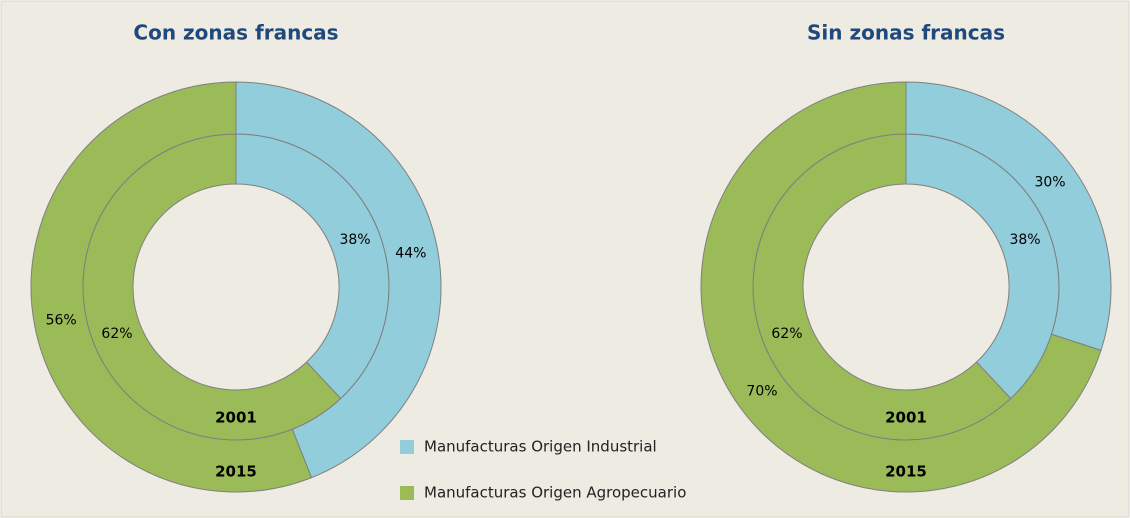 The width and height of the screenshot is (1130, 518). I want to click on chart-title: Sin zonas francas, so click(906, 33).